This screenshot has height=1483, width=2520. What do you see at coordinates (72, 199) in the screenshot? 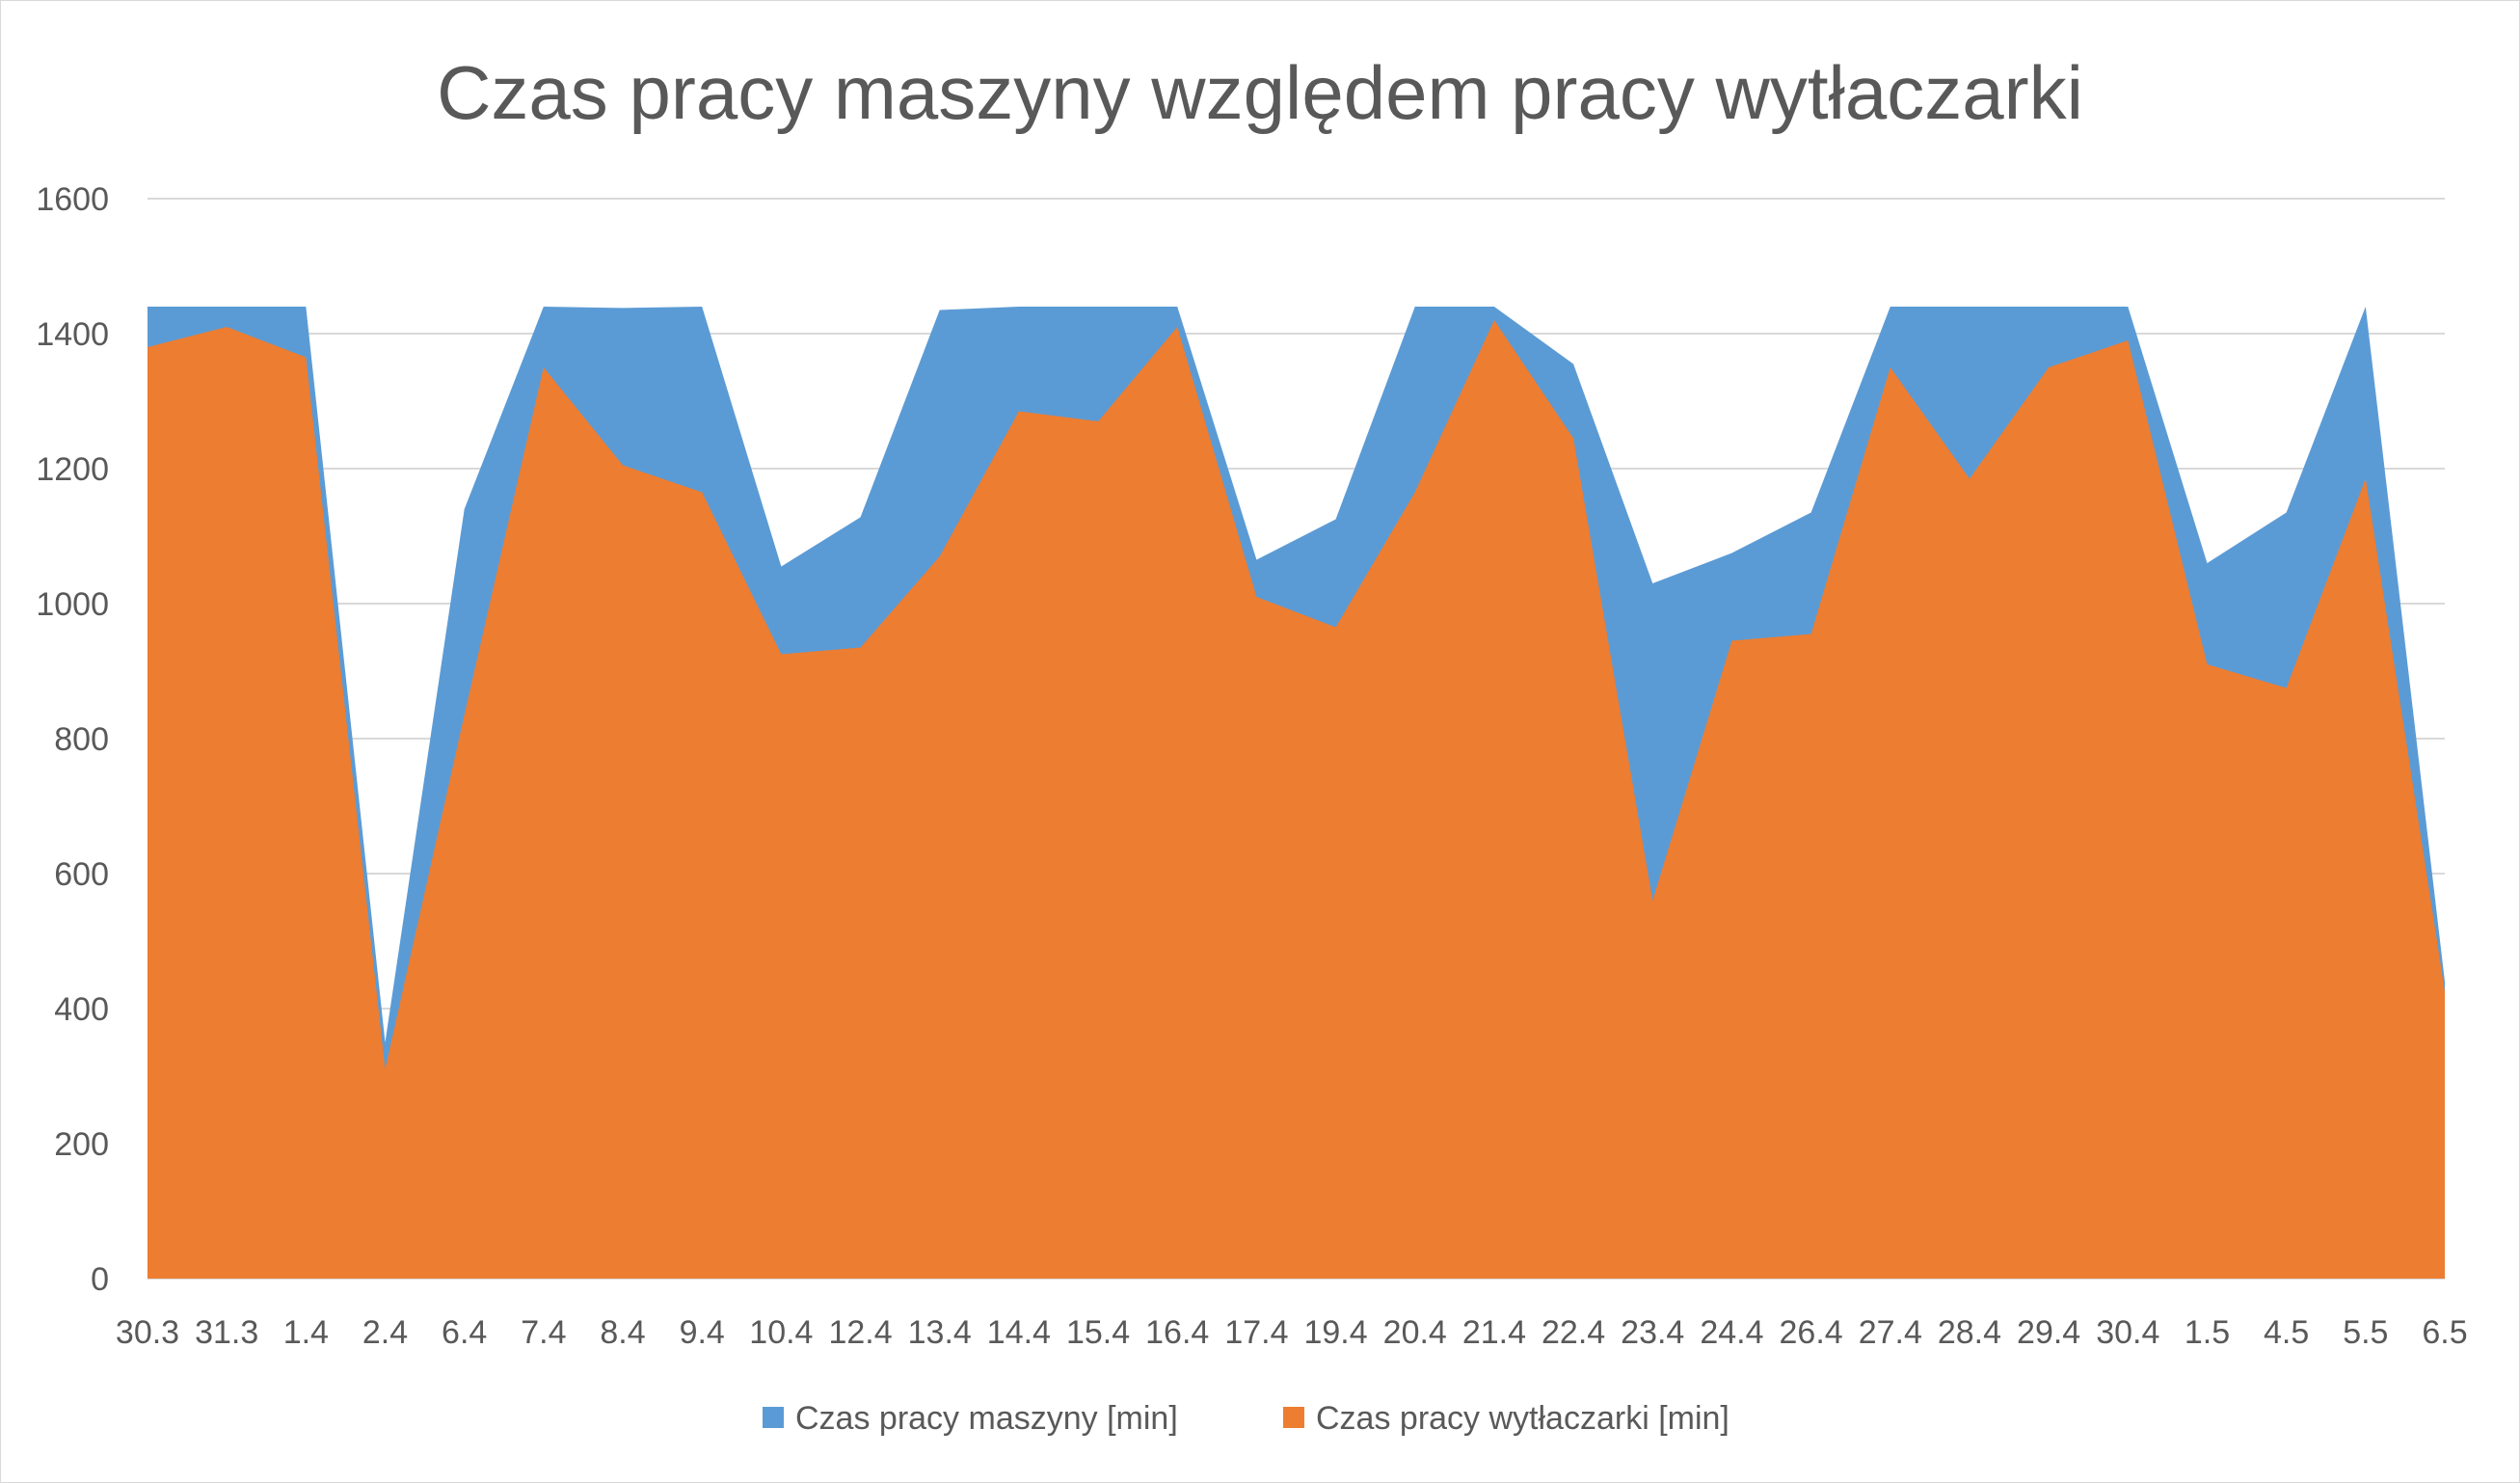
I see `y-tick-label: 1600` at bounding box center [72, 199].